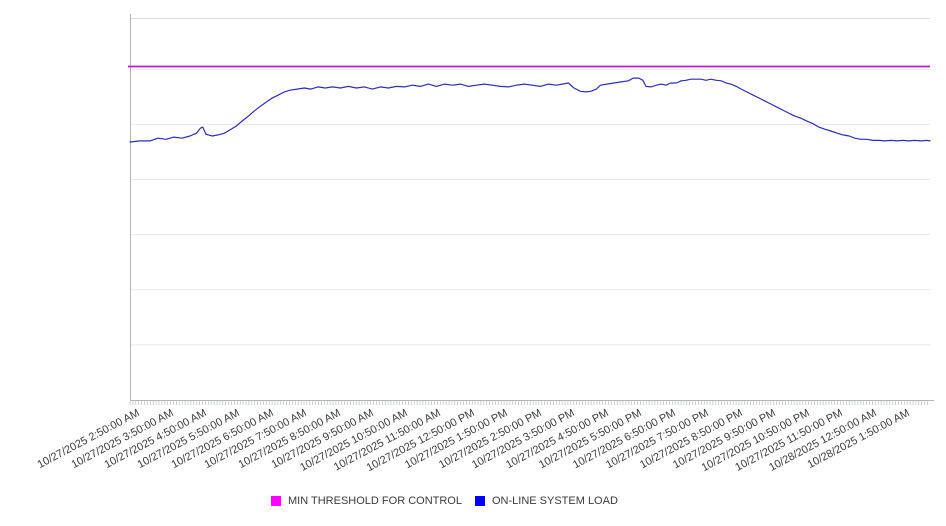 The width and height of the screenshot is (946, 526). I want to click on legend-label-online-system-load: ON-LINE SYSTEM LOAD, so click(554, 501).